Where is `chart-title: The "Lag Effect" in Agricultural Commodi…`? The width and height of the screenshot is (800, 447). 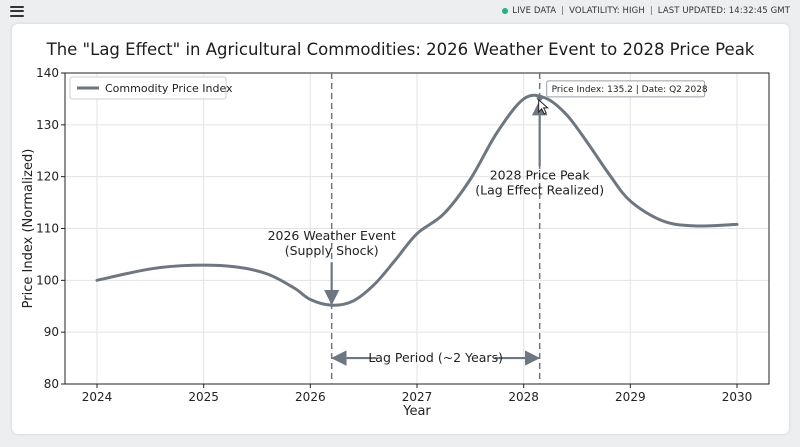 chart-title: The "Lag Effect" in Agricultural Commodi… is located at coordinates (400, 49).